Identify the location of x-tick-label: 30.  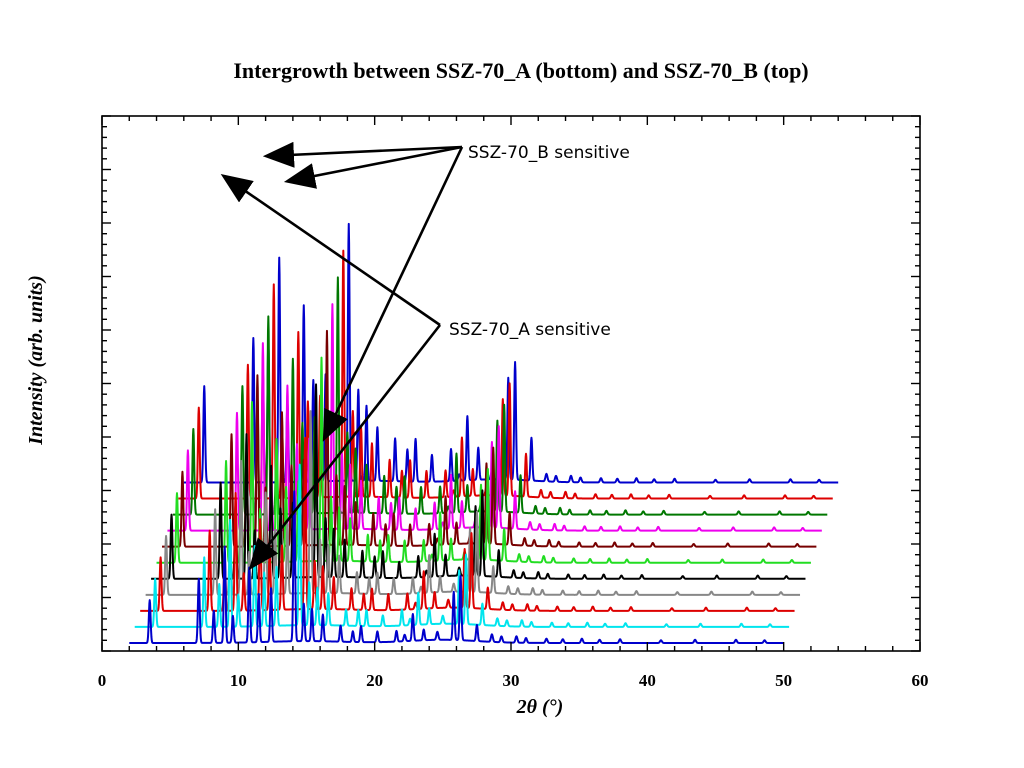
(511, 680).